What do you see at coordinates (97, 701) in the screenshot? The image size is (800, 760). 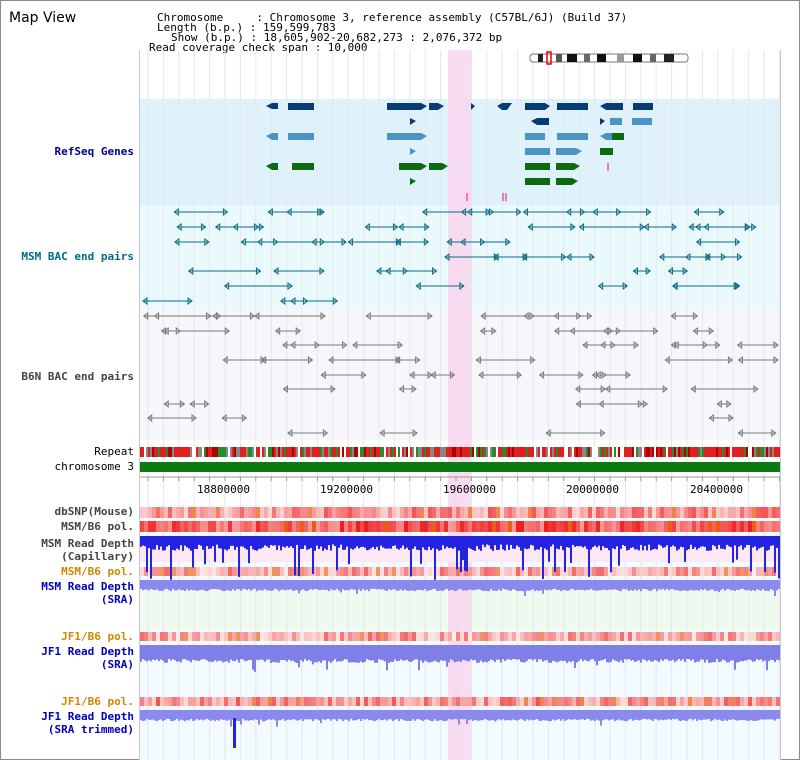 I see `jf1-pol-2-track-label: JF1/B6 pol.` at bounding box center [97, 701].